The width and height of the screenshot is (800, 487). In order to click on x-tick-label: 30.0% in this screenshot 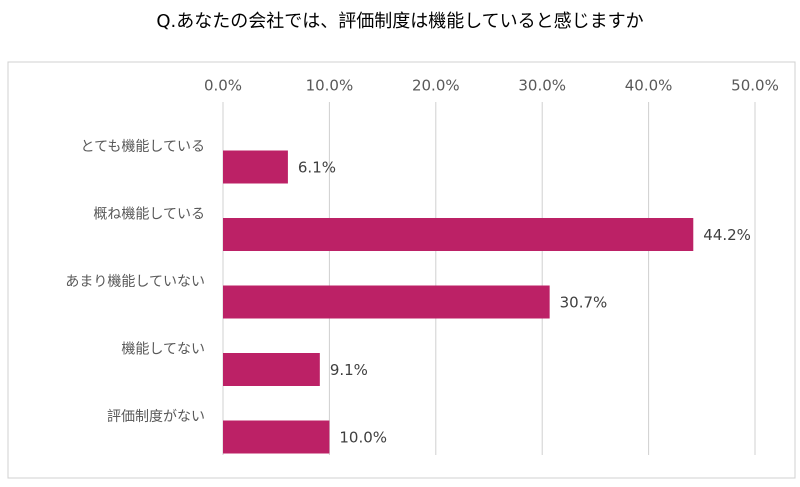, I will do `click(542, 86)`.